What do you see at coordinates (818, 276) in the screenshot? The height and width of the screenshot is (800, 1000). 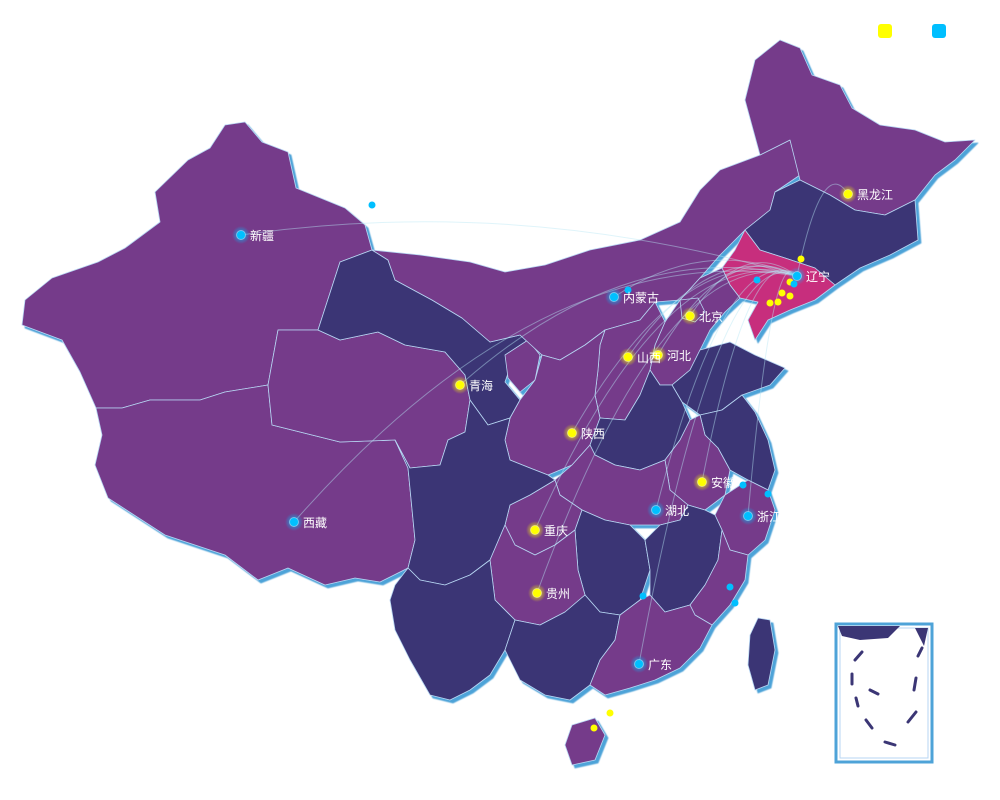 I see `city-label: 辽宁` at bounding box center [818, 276].